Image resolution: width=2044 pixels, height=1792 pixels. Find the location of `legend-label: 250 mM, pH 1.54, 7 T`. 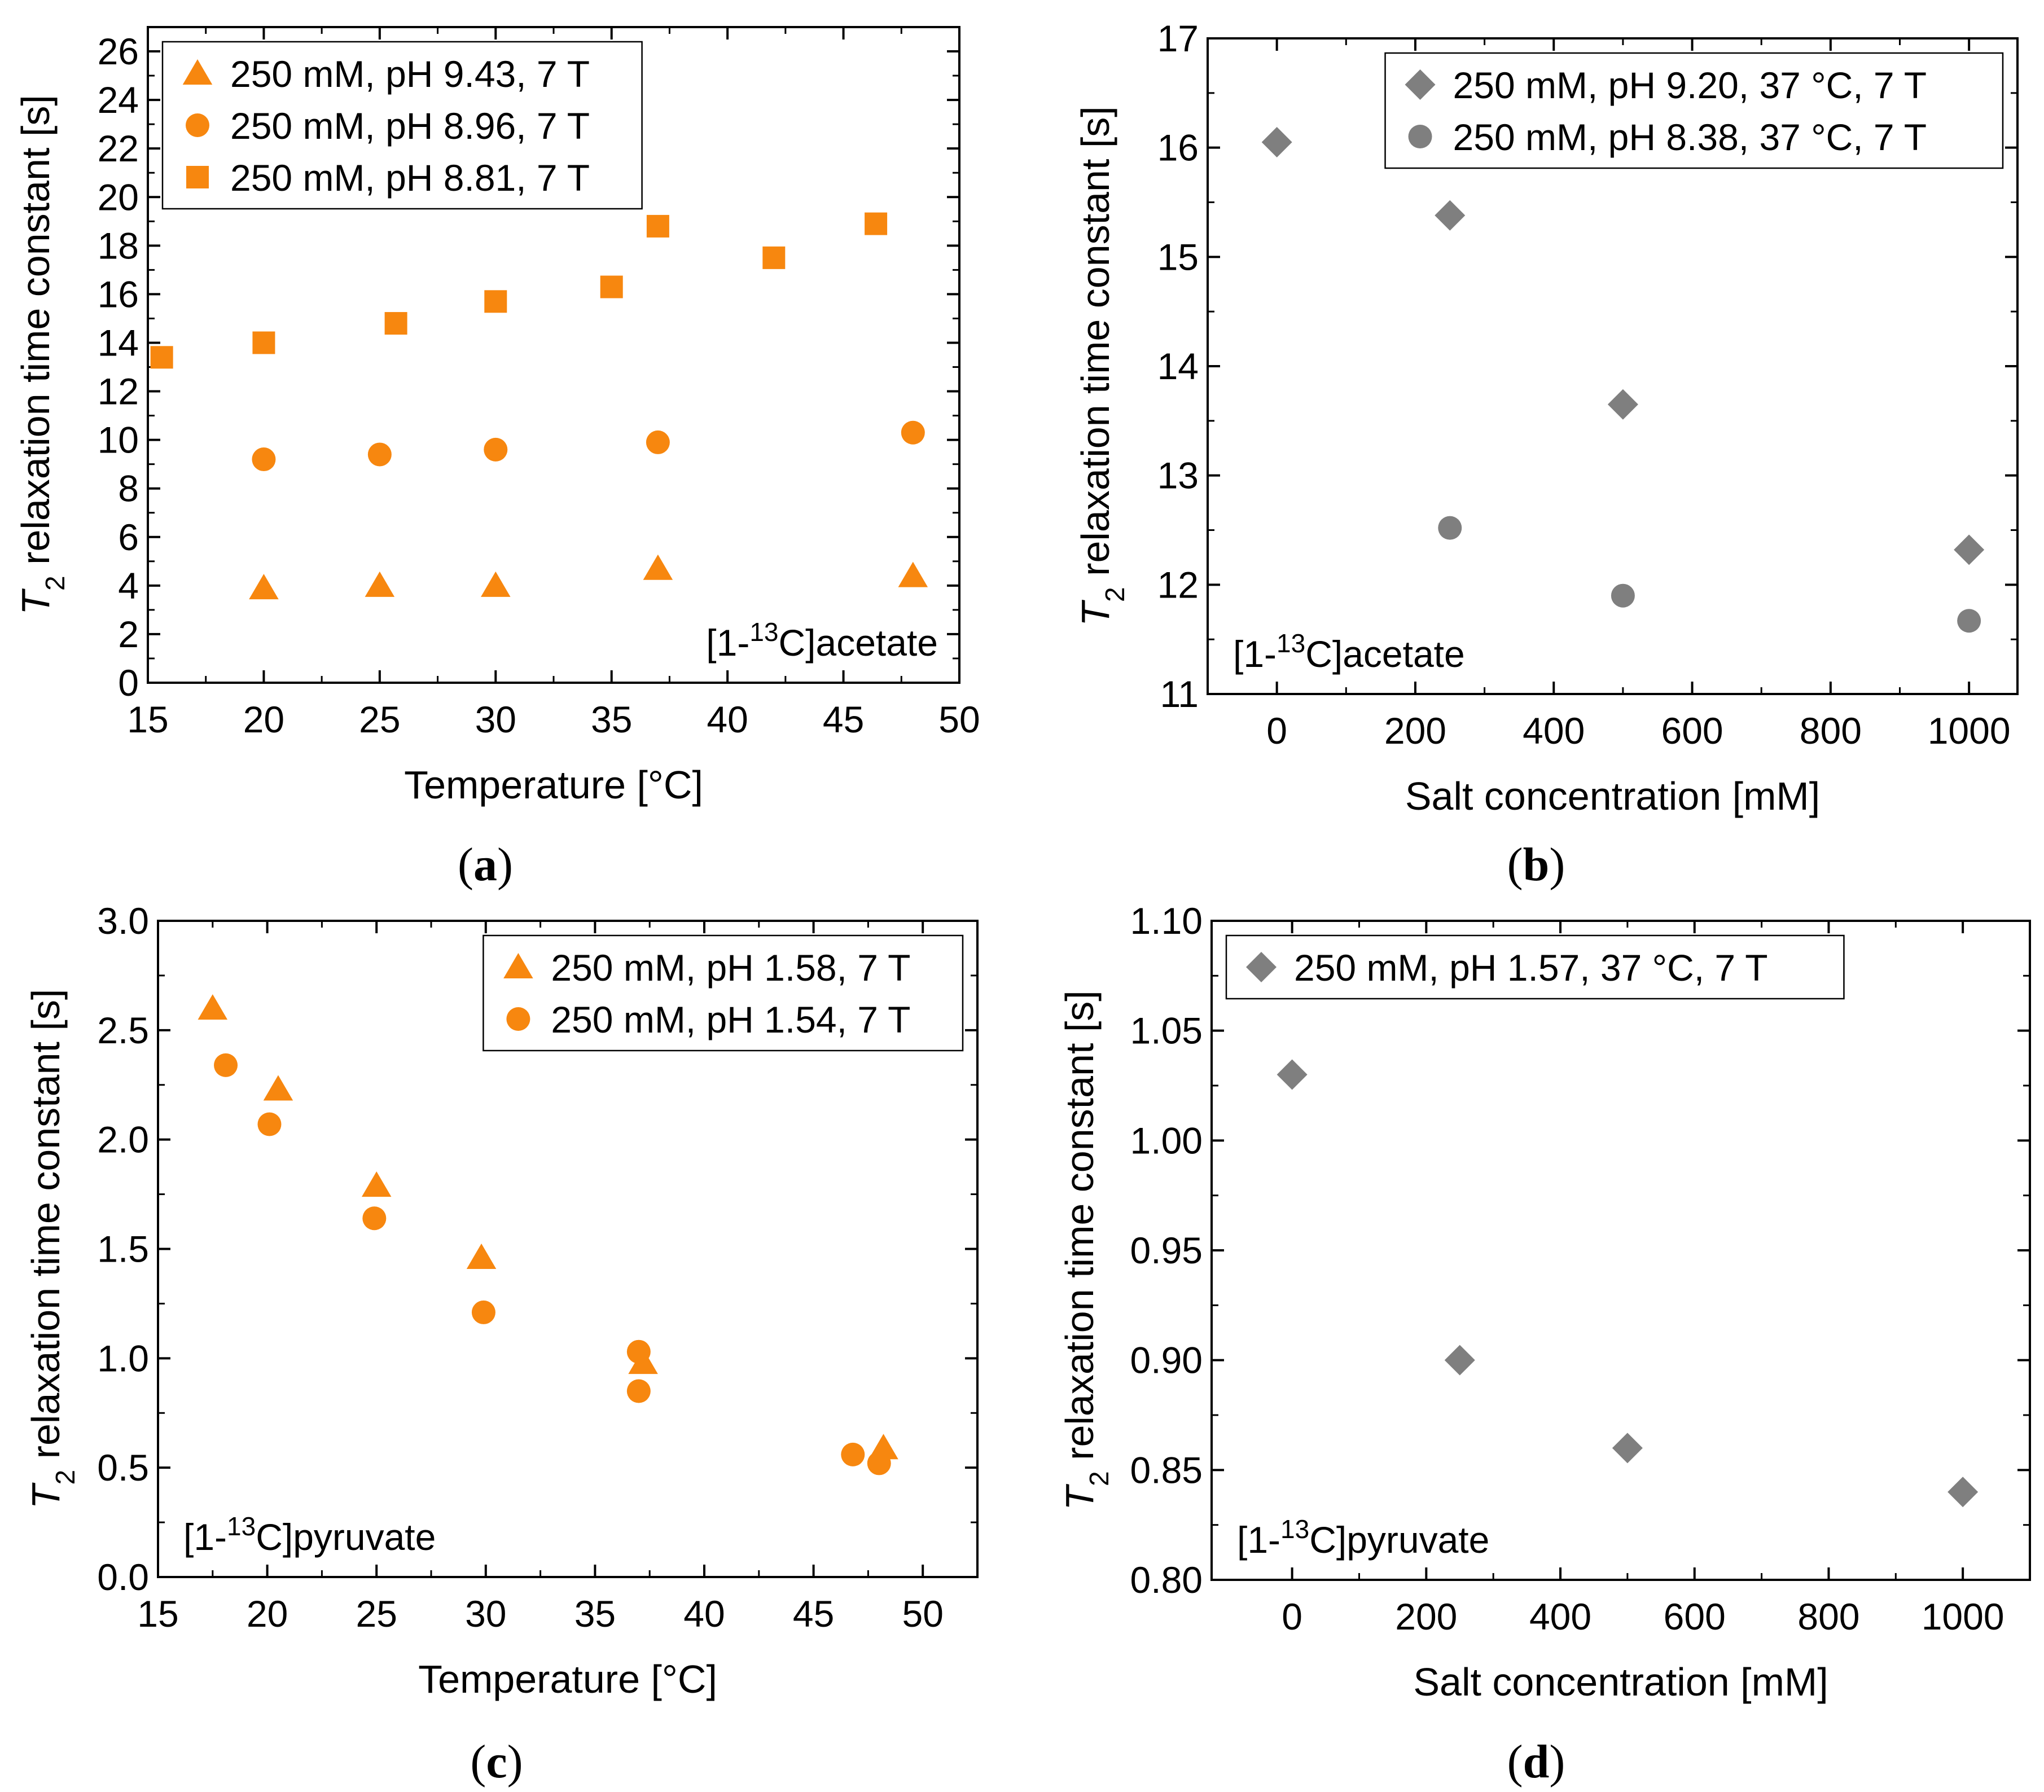

legend-label: 250 mM, pH 1.54, 7 T is located at coordinates (730, 1020).